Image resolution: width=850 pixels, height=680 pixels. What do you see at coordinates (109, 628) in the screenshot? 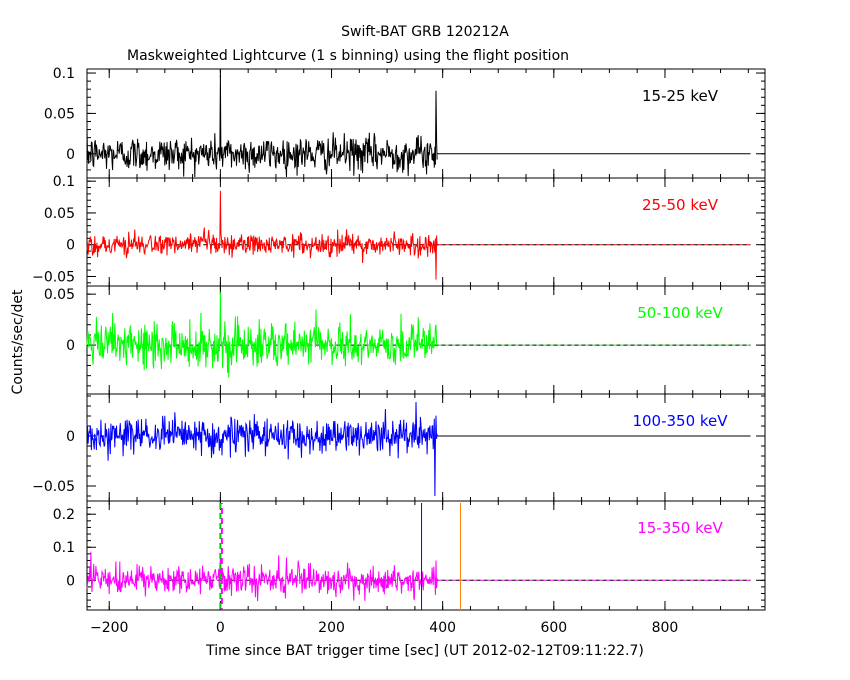
I see `x-tick-label: −200` at bounding box center [109, 628].